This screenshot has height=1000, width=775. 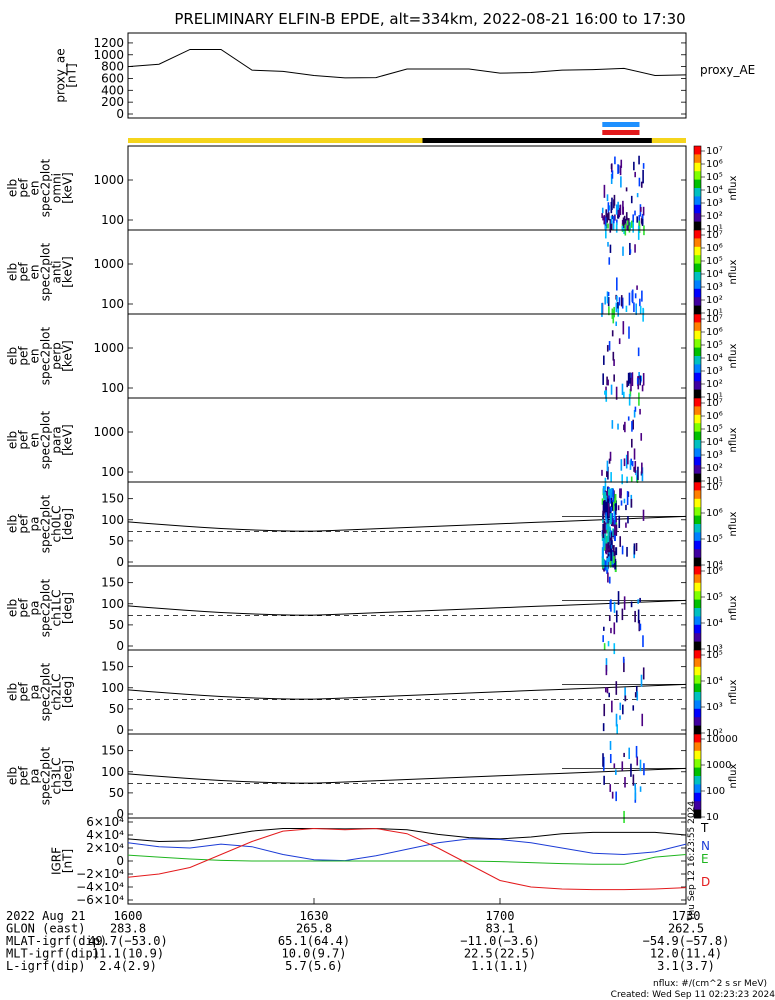 I want to click on colorbar-unit: nflux, so click(x=733, y=355).